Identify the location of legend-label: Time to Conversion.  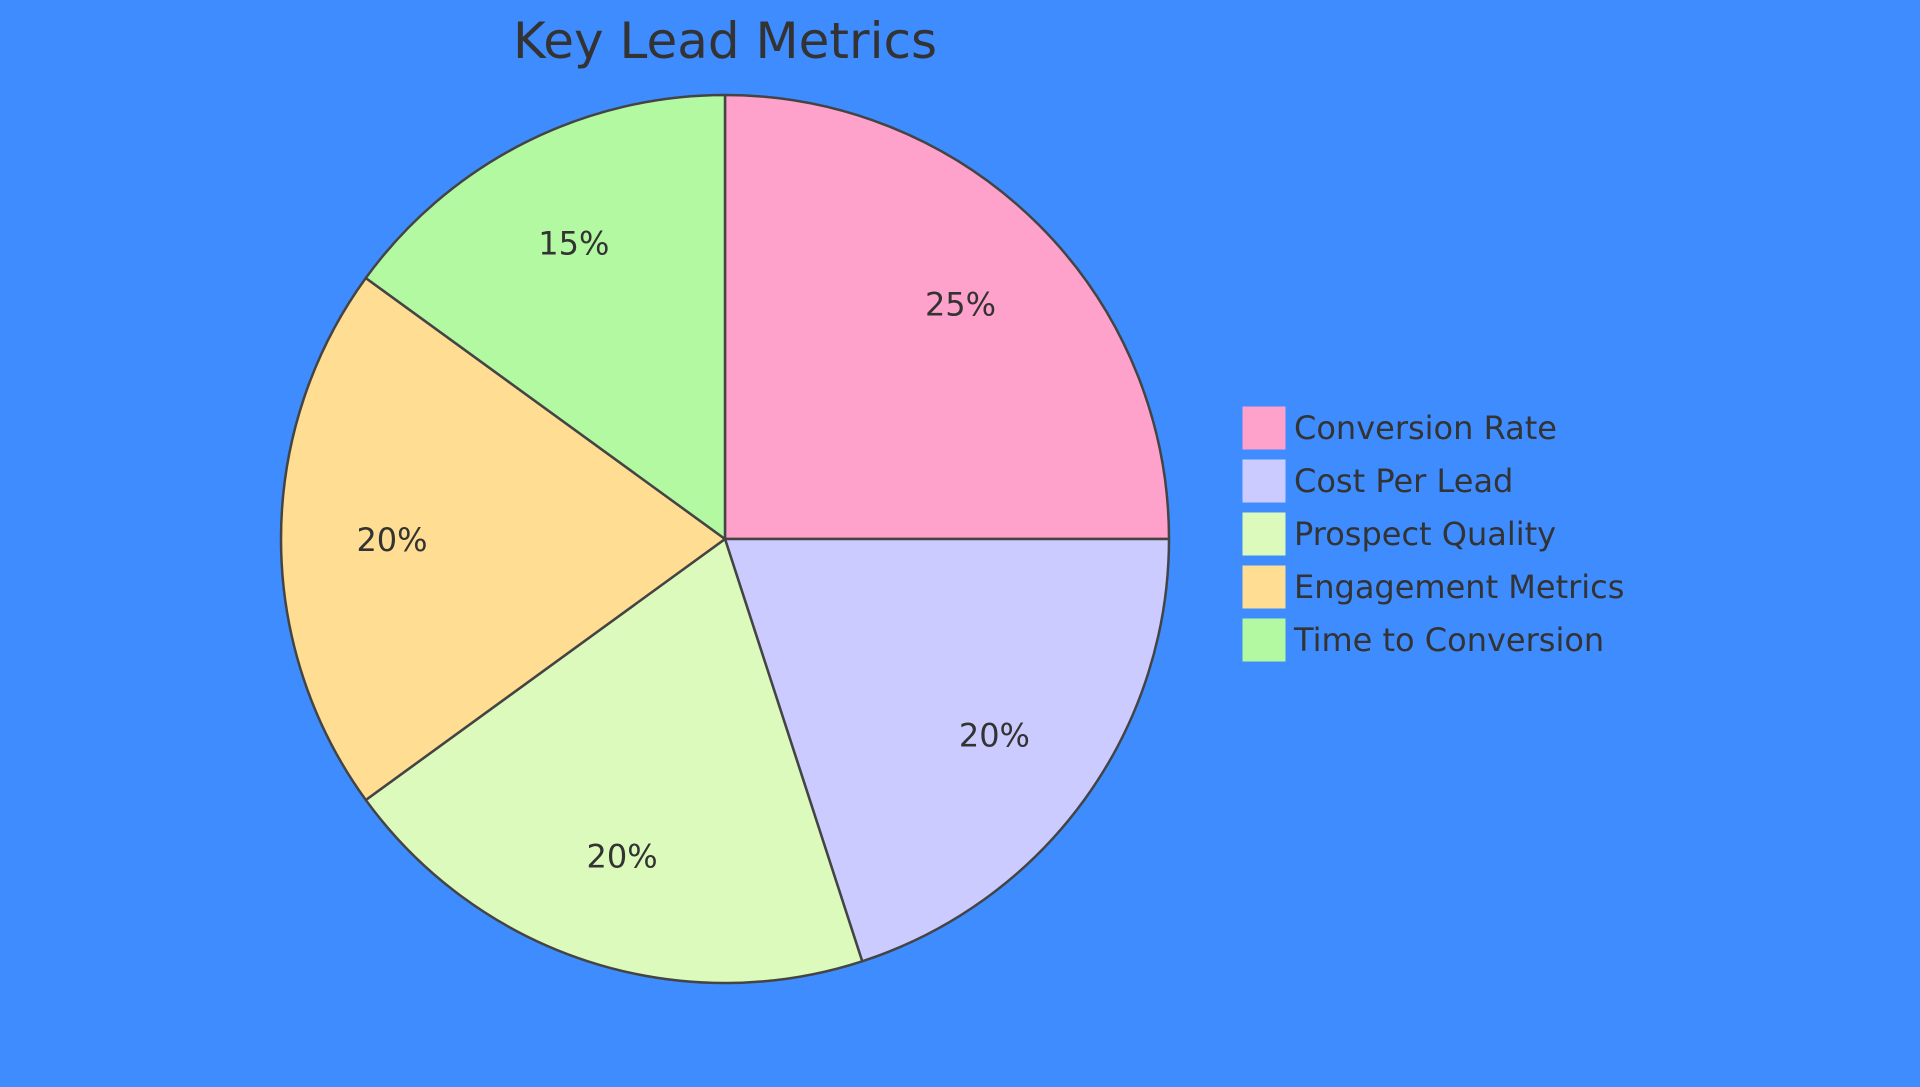
(1448, 640).